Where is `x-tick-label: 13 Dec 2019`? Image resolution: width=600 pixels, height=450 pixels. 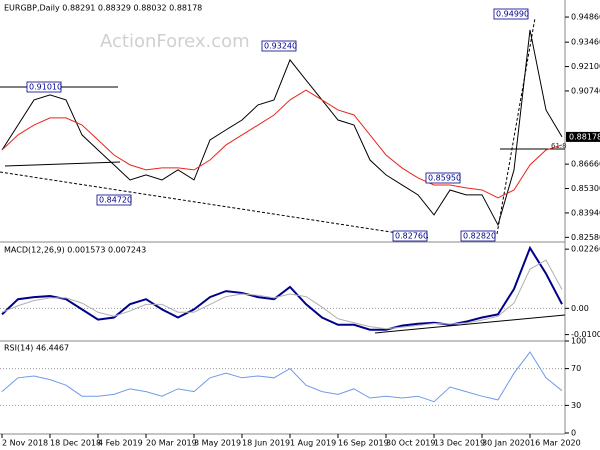 x-tick-label: 13 Dec 2019 is located at coordinates (459, 443).